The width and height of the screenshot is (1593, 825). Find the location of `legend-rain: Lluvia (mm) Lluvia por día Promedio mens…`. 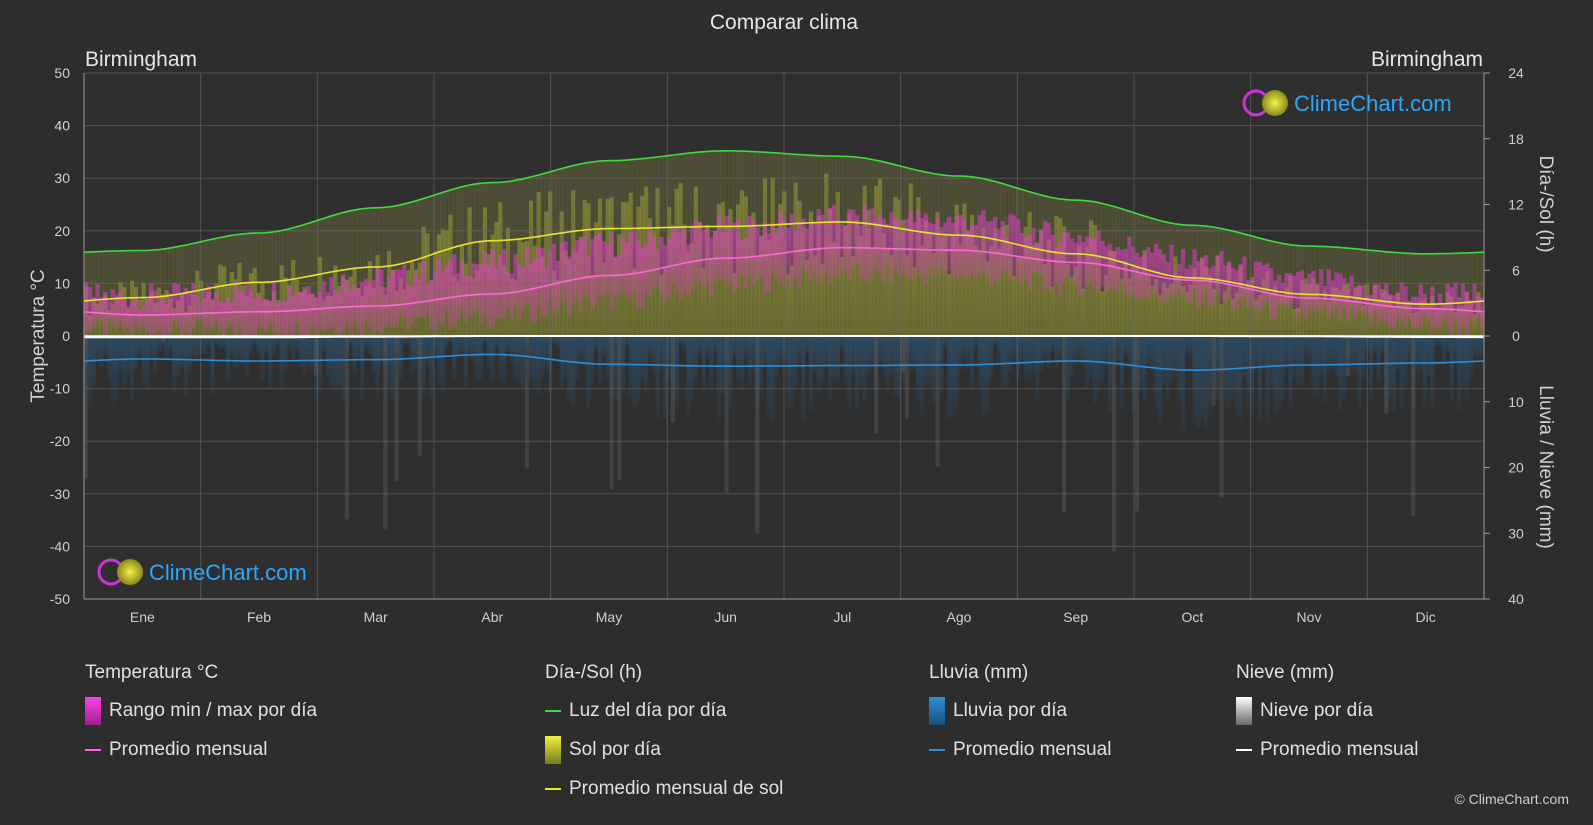

legend-rain: Lluvia (mm) Lluvia por día Promedio mens… is located at coordinates (1020, 720).